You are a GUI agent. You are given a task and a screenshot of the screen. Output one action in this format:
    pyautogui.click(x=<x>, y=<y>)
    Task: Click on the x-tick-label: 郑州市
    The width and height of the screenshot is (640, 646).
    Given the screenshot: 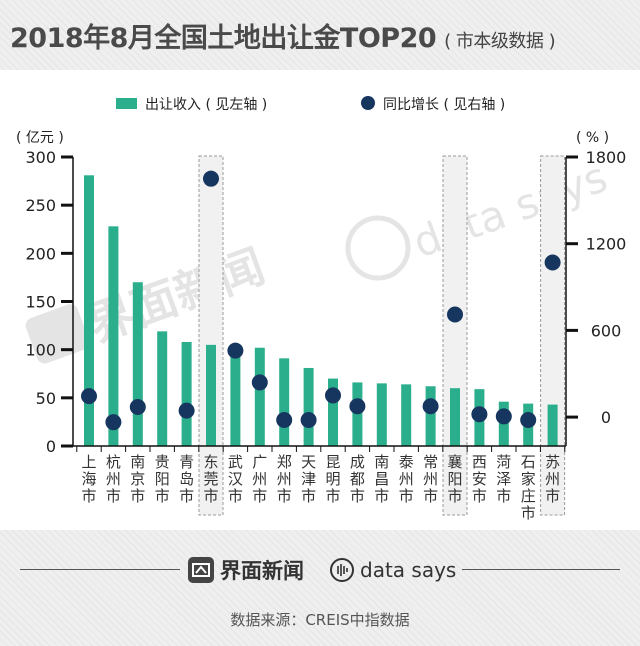 What is the action you would take?
    pyautogui.click(x=284, y=479)
    